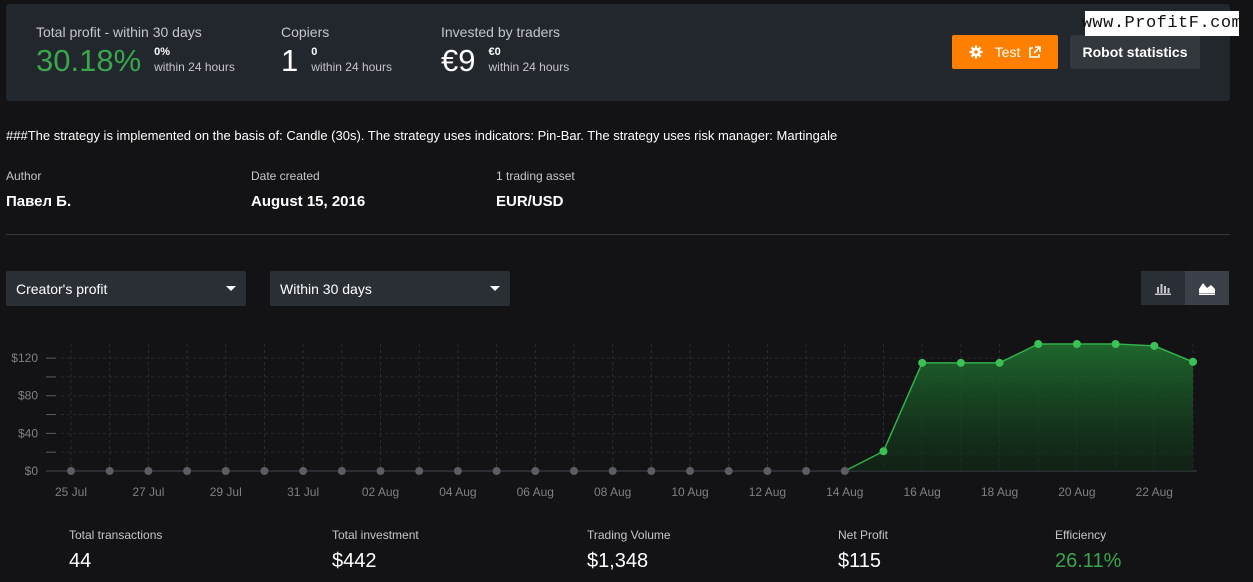  Describe the element at coordinates (767, 492) in the screenshot. I see `x-tick-label: 12 Aug` at that location.